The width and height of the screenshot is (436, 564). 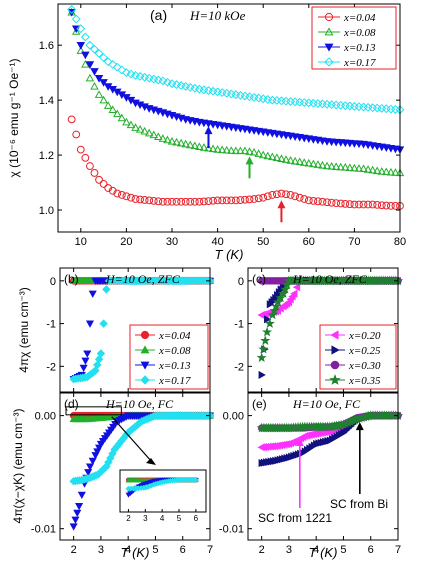 What do you see at coordinates (400, 242) in the screenshot?
I see `x-tick-label: 80` at bounding box center [400, 242].